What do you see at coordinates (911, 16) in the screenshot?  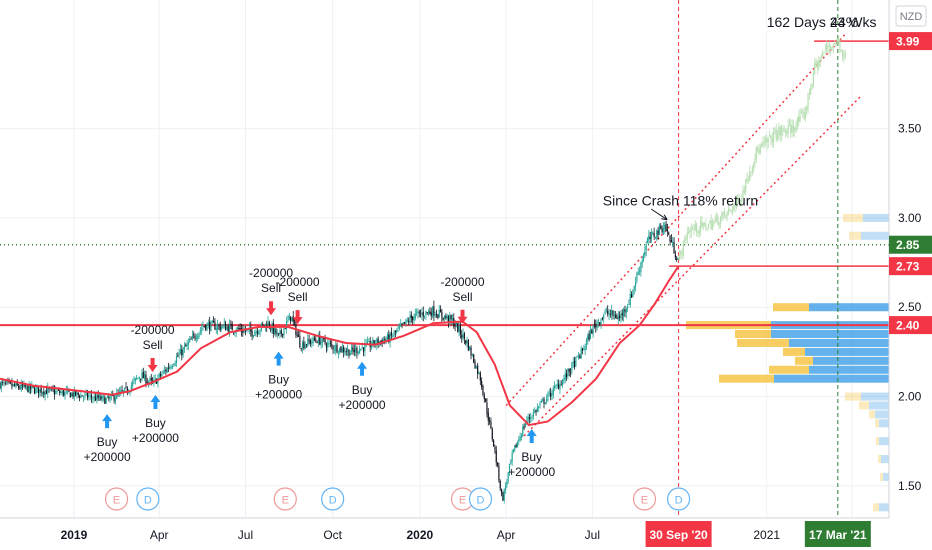 I see `currency-badge: NZD` at bounding box center [911, 16].